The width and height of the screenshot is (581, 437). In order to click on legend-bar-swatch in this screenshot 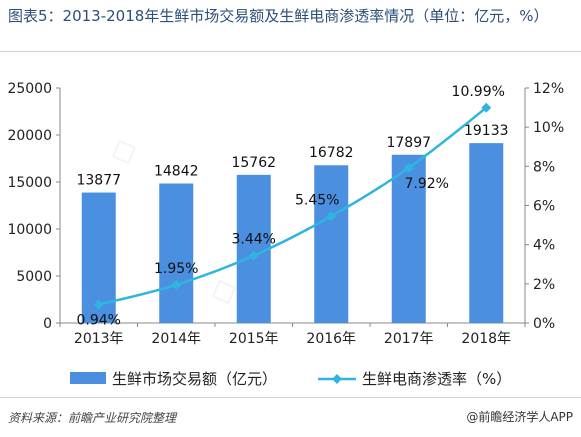, I will do `click(88, 378)`.